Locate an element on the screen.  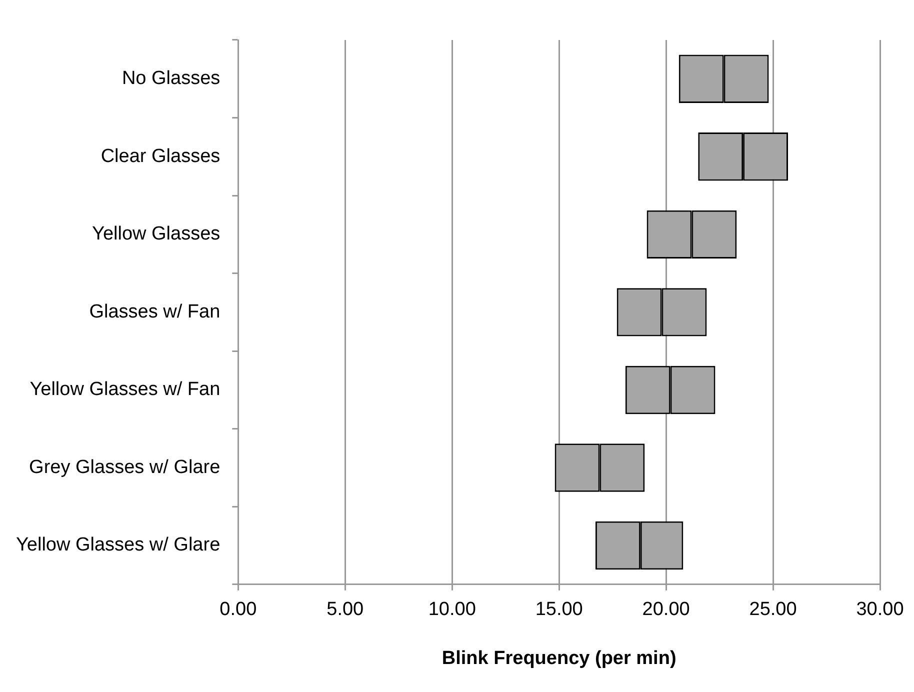
y-tick-label: No Glasses is located at coordinates (171, 79).